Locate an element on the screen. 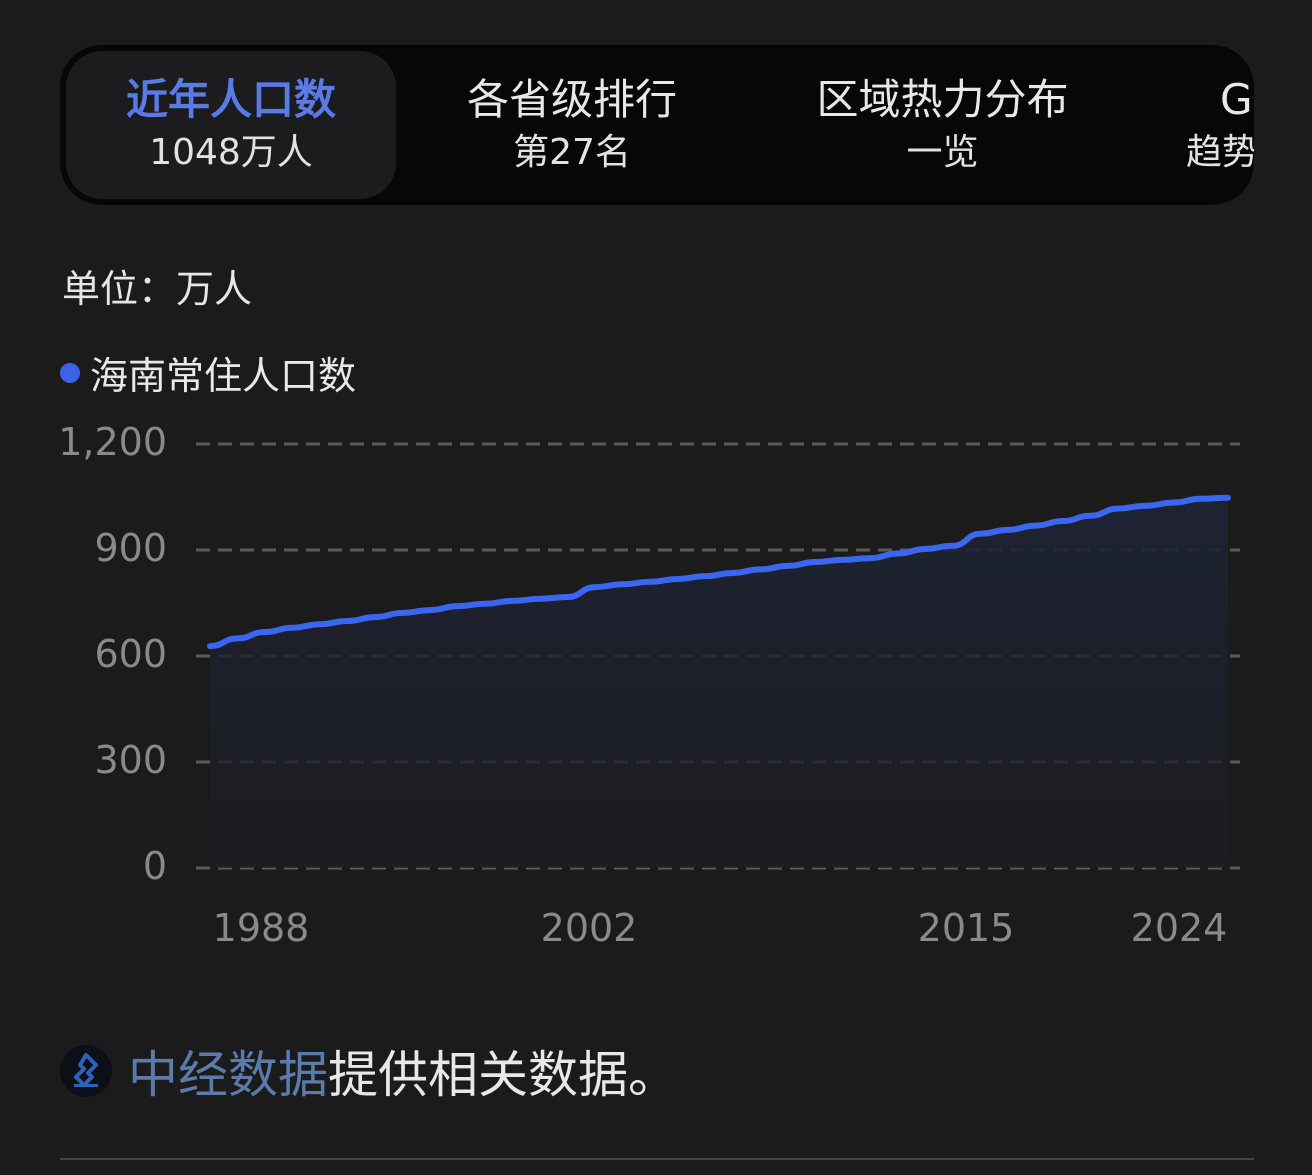 This screenshot has width=1312, height=1175. tab-gdp-trend: G 趋势 is located at coordinates (1218, 125).